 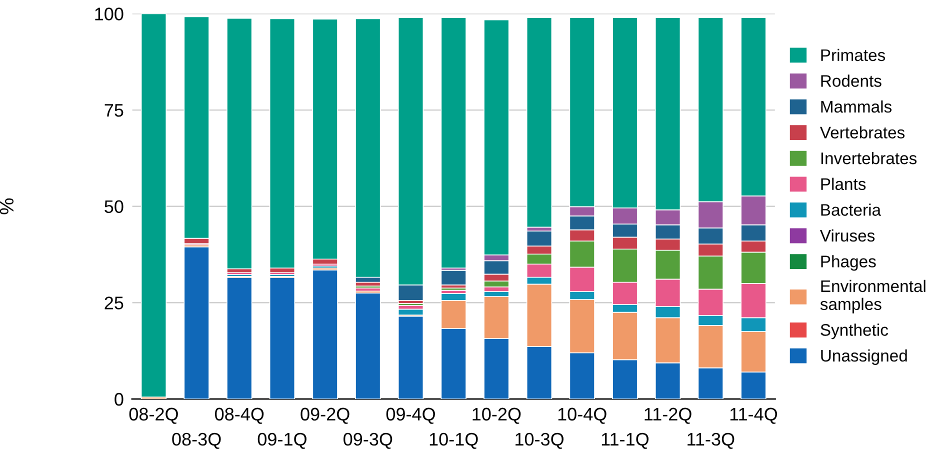 What do you see at coordinates (114, 207) in the screenshot?
I see `y-tick-label: 50` at bounding box center [114, 207].